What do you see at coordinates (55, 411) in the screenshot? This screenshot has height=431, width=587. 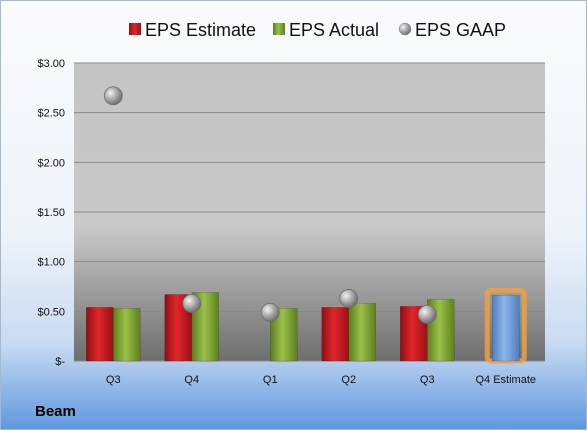 I see `brand-label: Beam` at bounding box center [55, 411].